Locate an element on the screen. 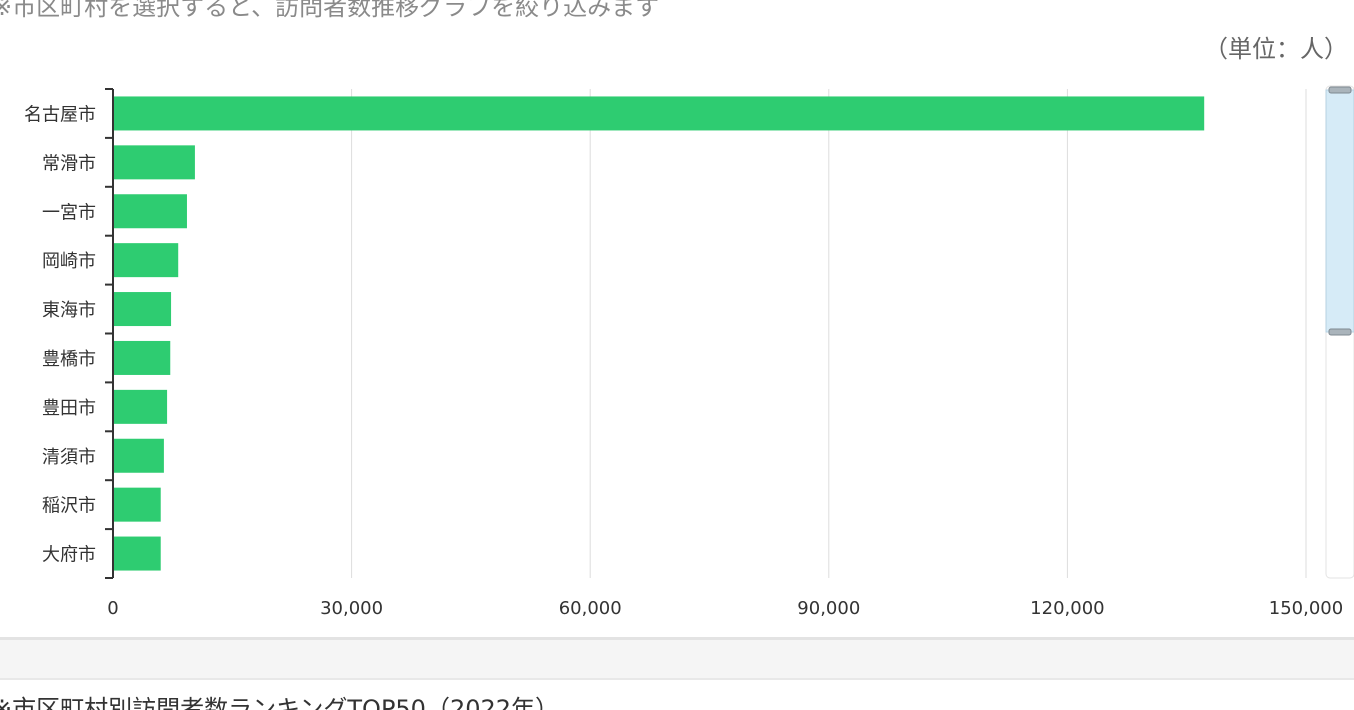  x-tick-label: 150,000 is located at coordinates (1306, 608).